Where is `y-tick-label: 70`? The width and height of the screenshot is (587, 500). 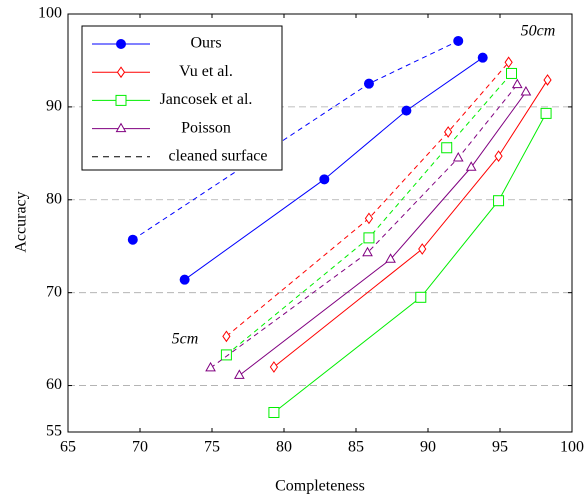 y-tick-label: 70 is located at coordinates (54, 291).